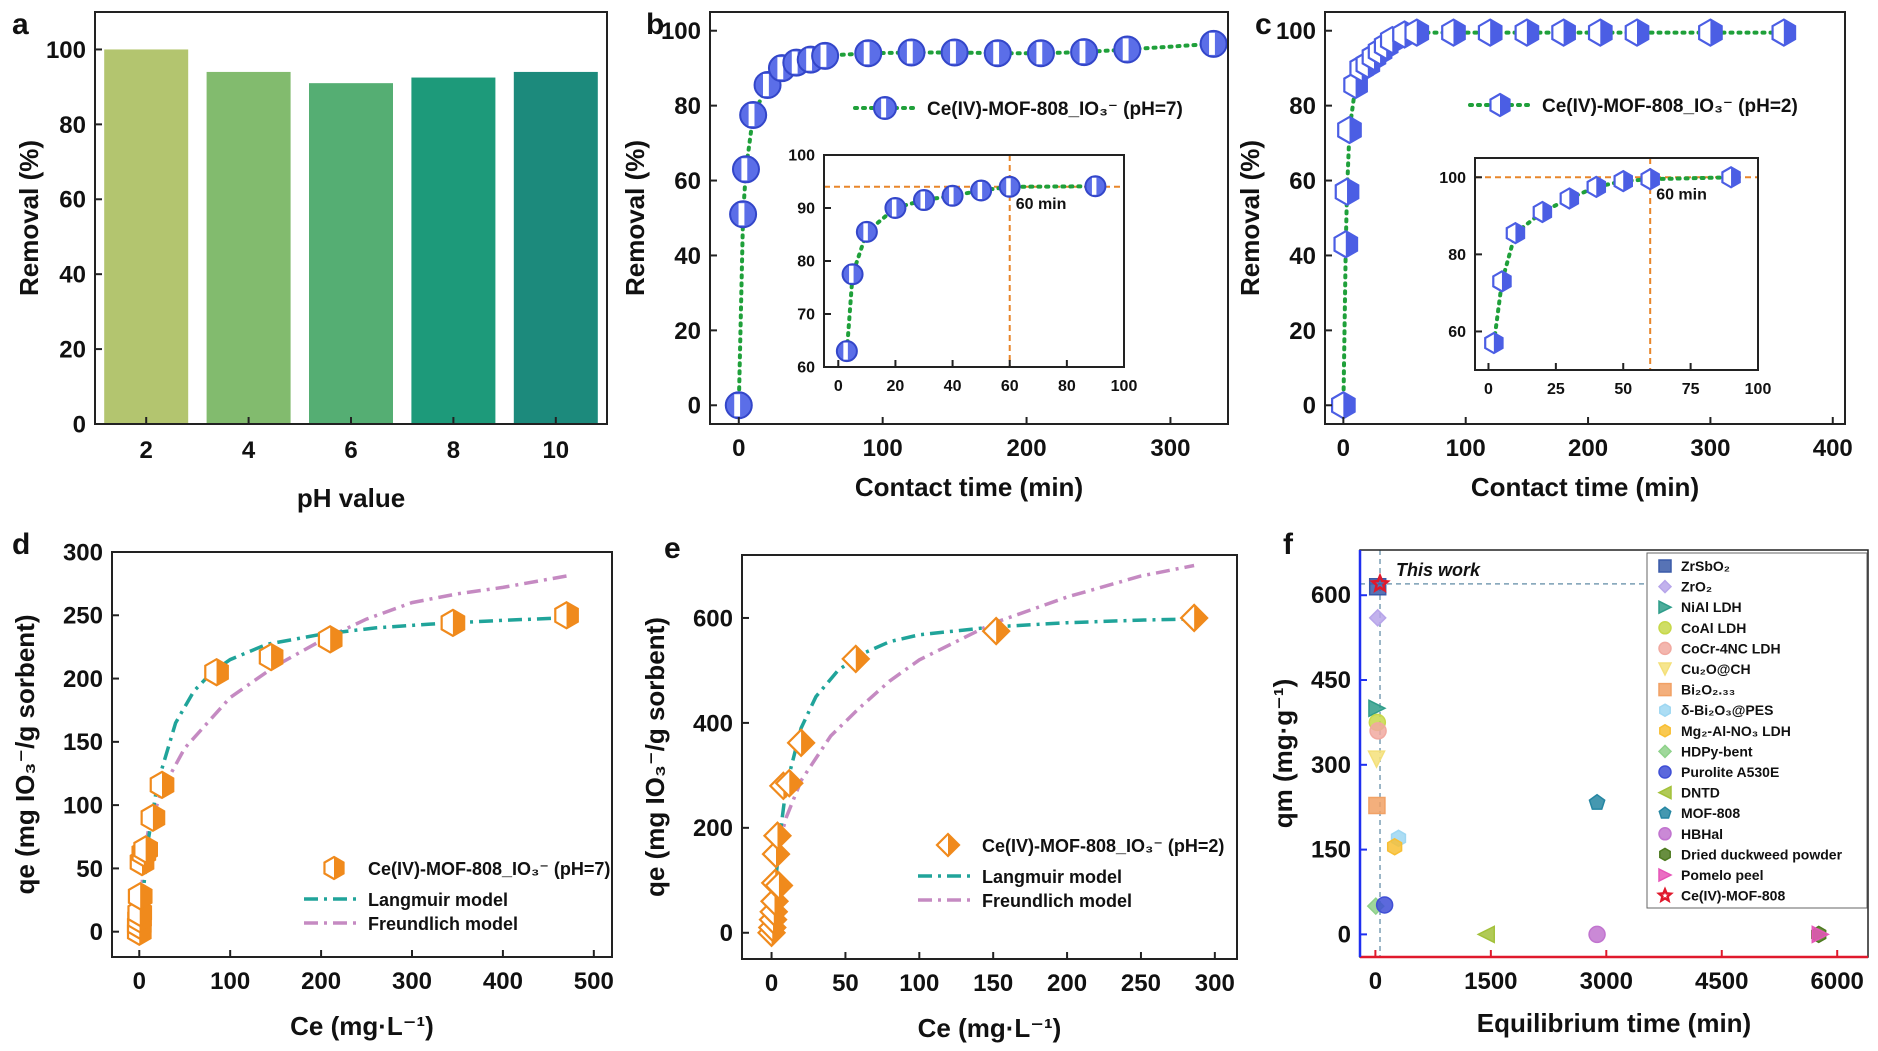 The image size is (1878, 1051). I want to click on point-5-shape, so click(1376, 759).